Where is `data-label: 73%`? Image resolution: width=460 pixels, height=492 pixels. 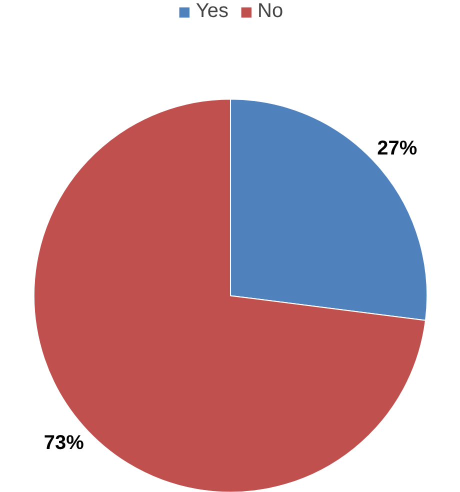 data-label: 73% is located at coordinates (64, 443).